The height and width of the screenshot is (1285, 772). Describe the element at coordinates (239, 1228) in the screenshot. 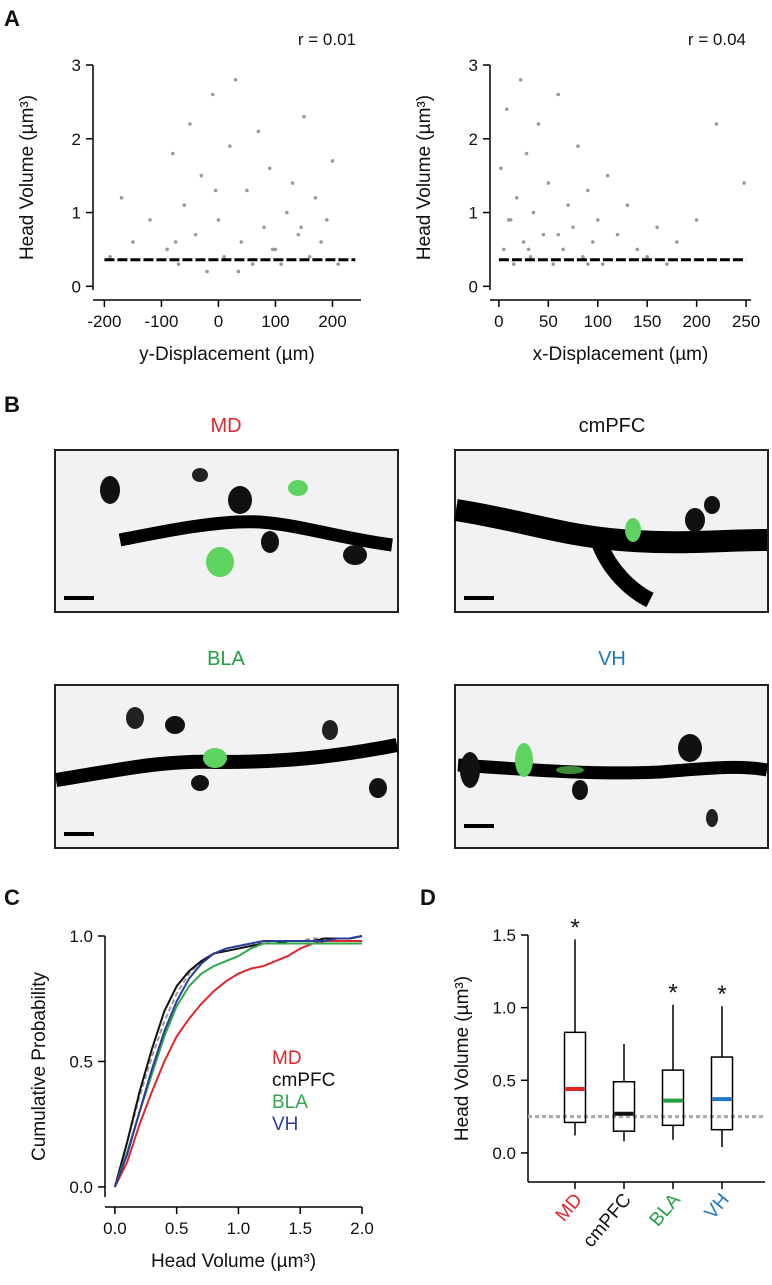

I see `x-tick-label: 1.0` at that location.